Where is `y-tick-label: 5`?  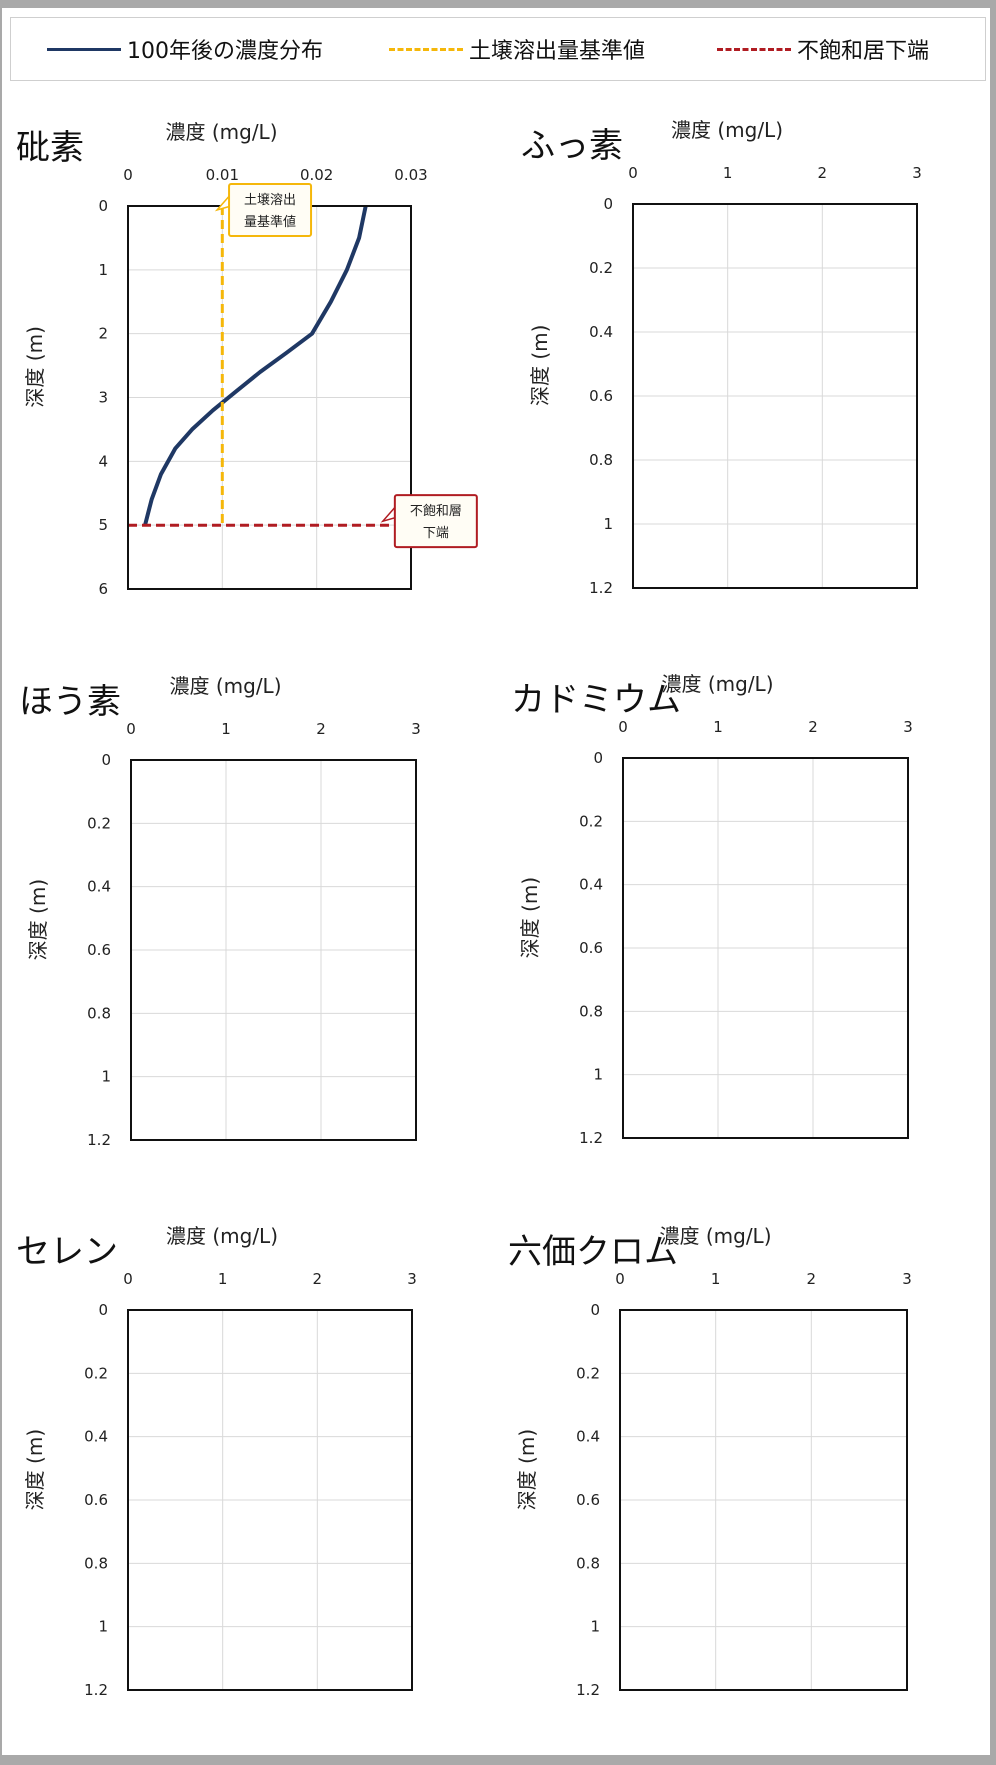
y-tick-label: 5 is located at coordinates (103, 525).